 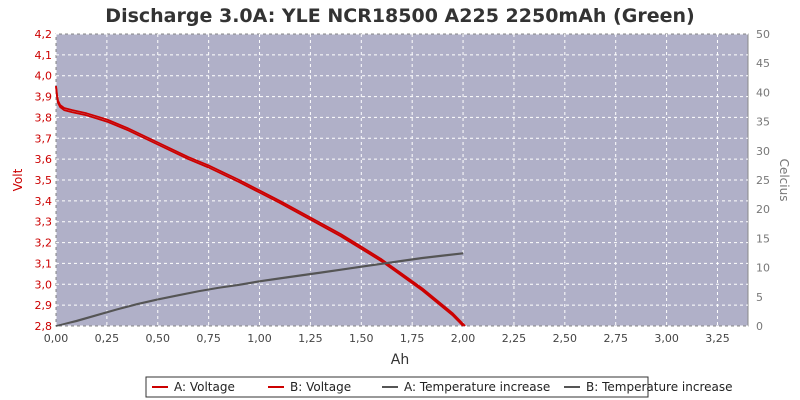 I want to click on legend-label-a-voltage: A: Voltage, so click(x=204, y=387).